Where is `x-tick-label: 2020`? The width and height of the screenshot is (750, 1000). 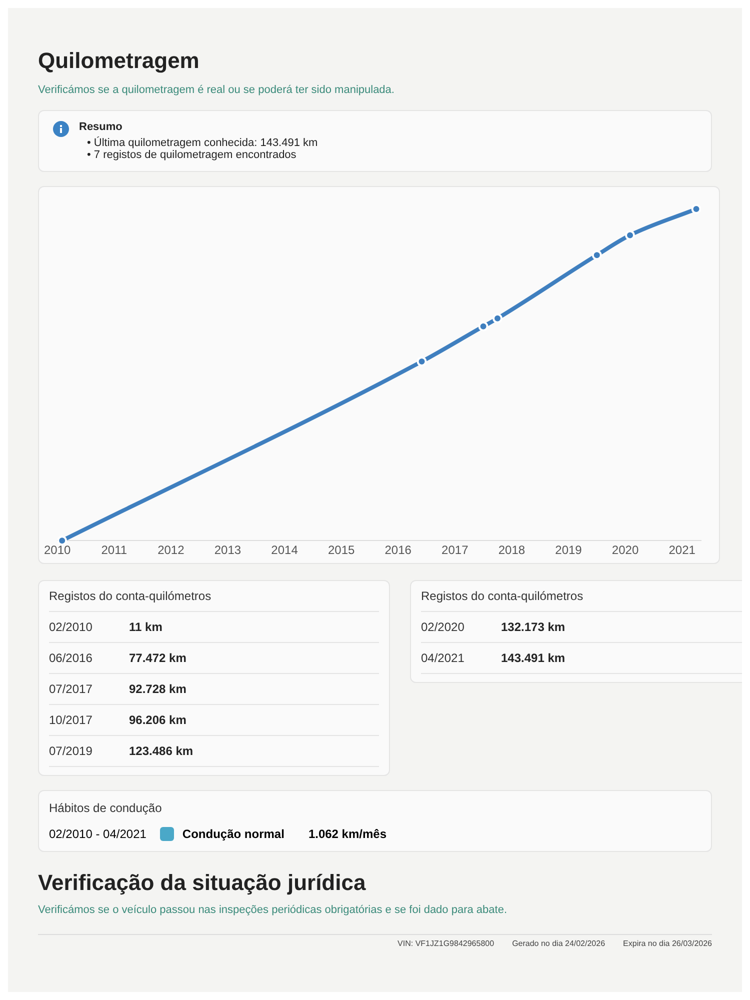 x-tick-label: 2020 is located at coordinates (625, 550).